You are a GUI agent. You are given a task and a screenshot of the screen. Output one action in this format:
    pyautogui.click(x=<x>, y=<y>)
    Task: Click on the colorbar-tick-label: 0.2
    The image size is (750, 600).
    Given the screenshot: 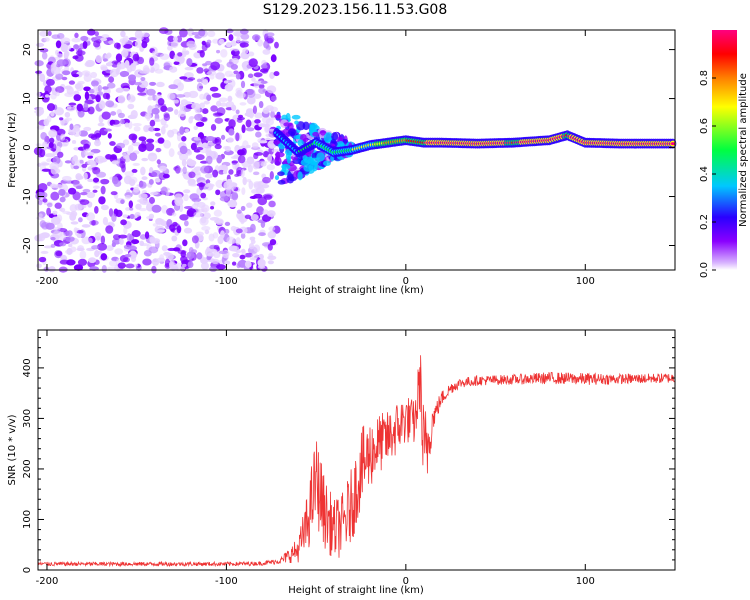 What is the action you would take?
    pyautogui.click(x=704, y=222)
    